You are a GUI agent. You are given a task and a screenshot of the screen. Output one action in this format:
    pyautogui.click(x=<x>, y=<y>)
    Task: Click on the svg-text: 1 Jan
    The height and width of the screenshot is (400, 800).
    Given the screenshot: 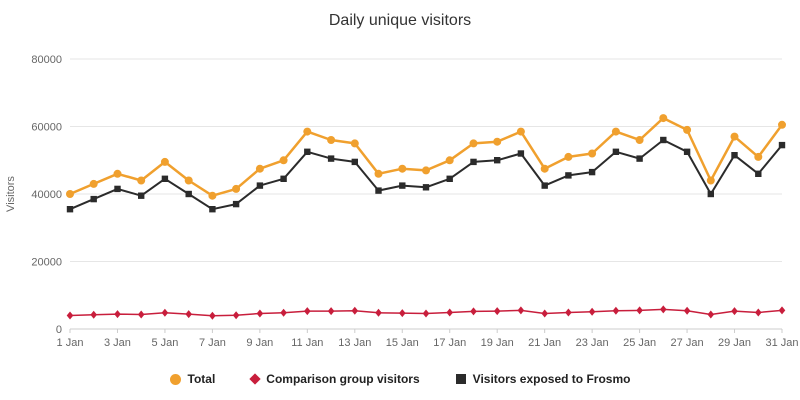 What is the action you would take?
    pyautogui.click(x=70, y=343)
    